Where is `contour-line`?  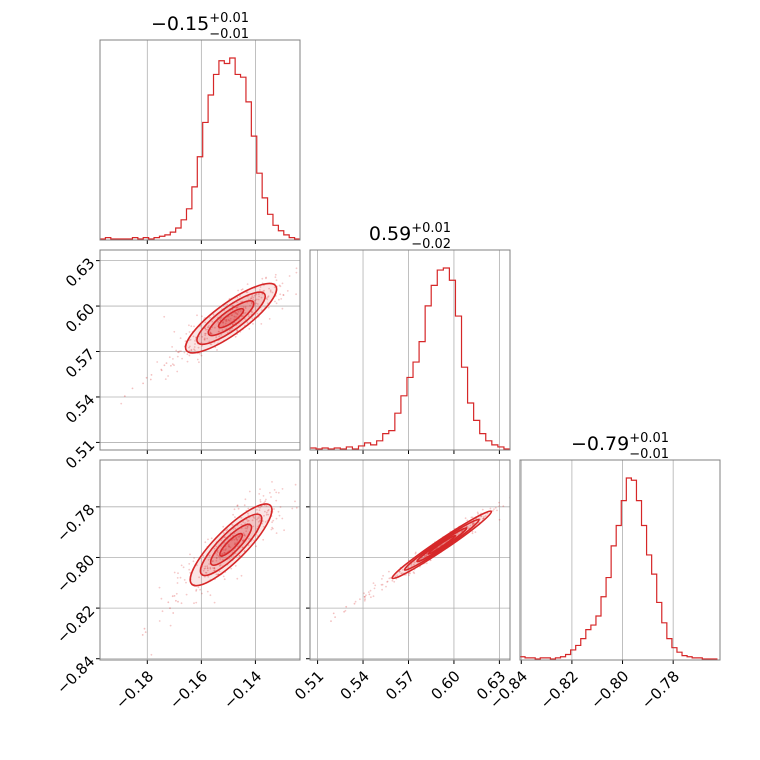
contour-line is located at coordinates (231, 545).